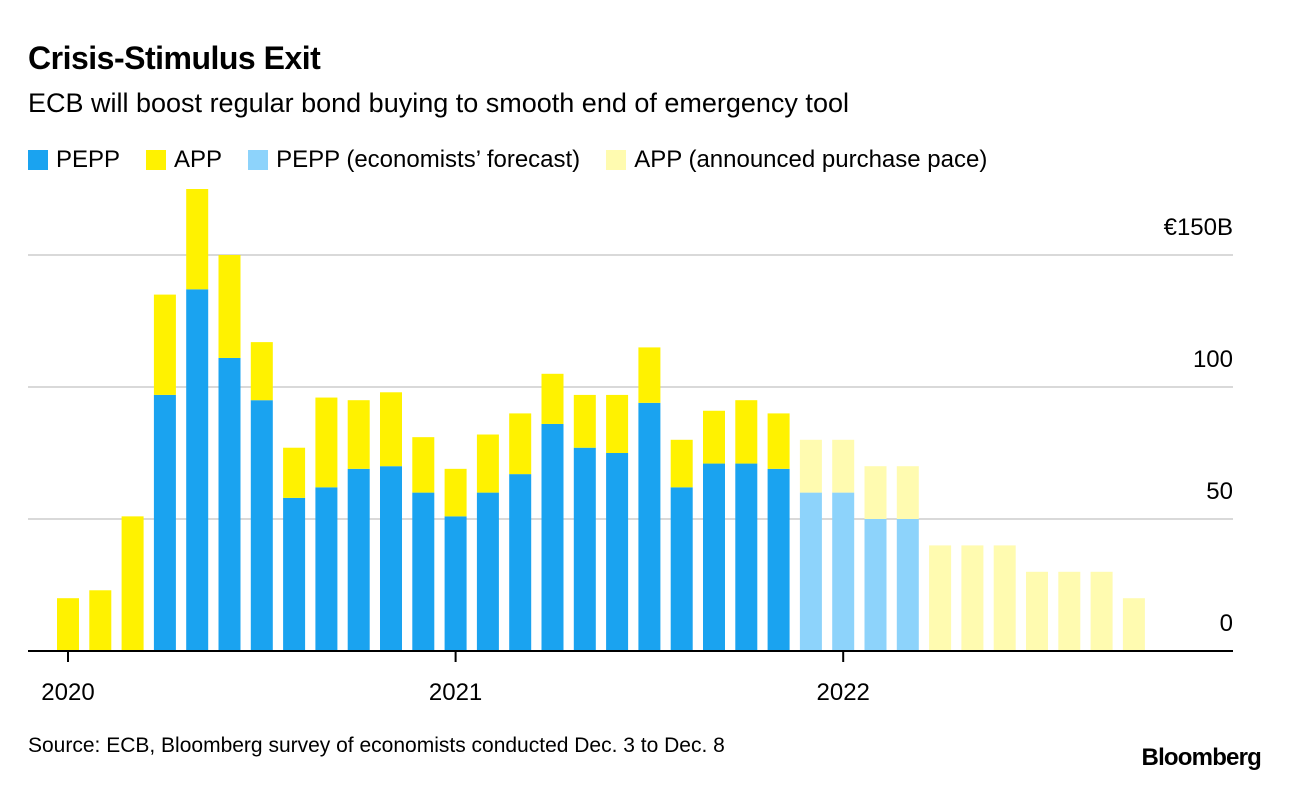 This screenshot has height=786, width=1289. What do you see at coordinates (88, 159) in the screenshot?
I see `legend-label-pepp: PEPP` at bounding box center [88, 159].